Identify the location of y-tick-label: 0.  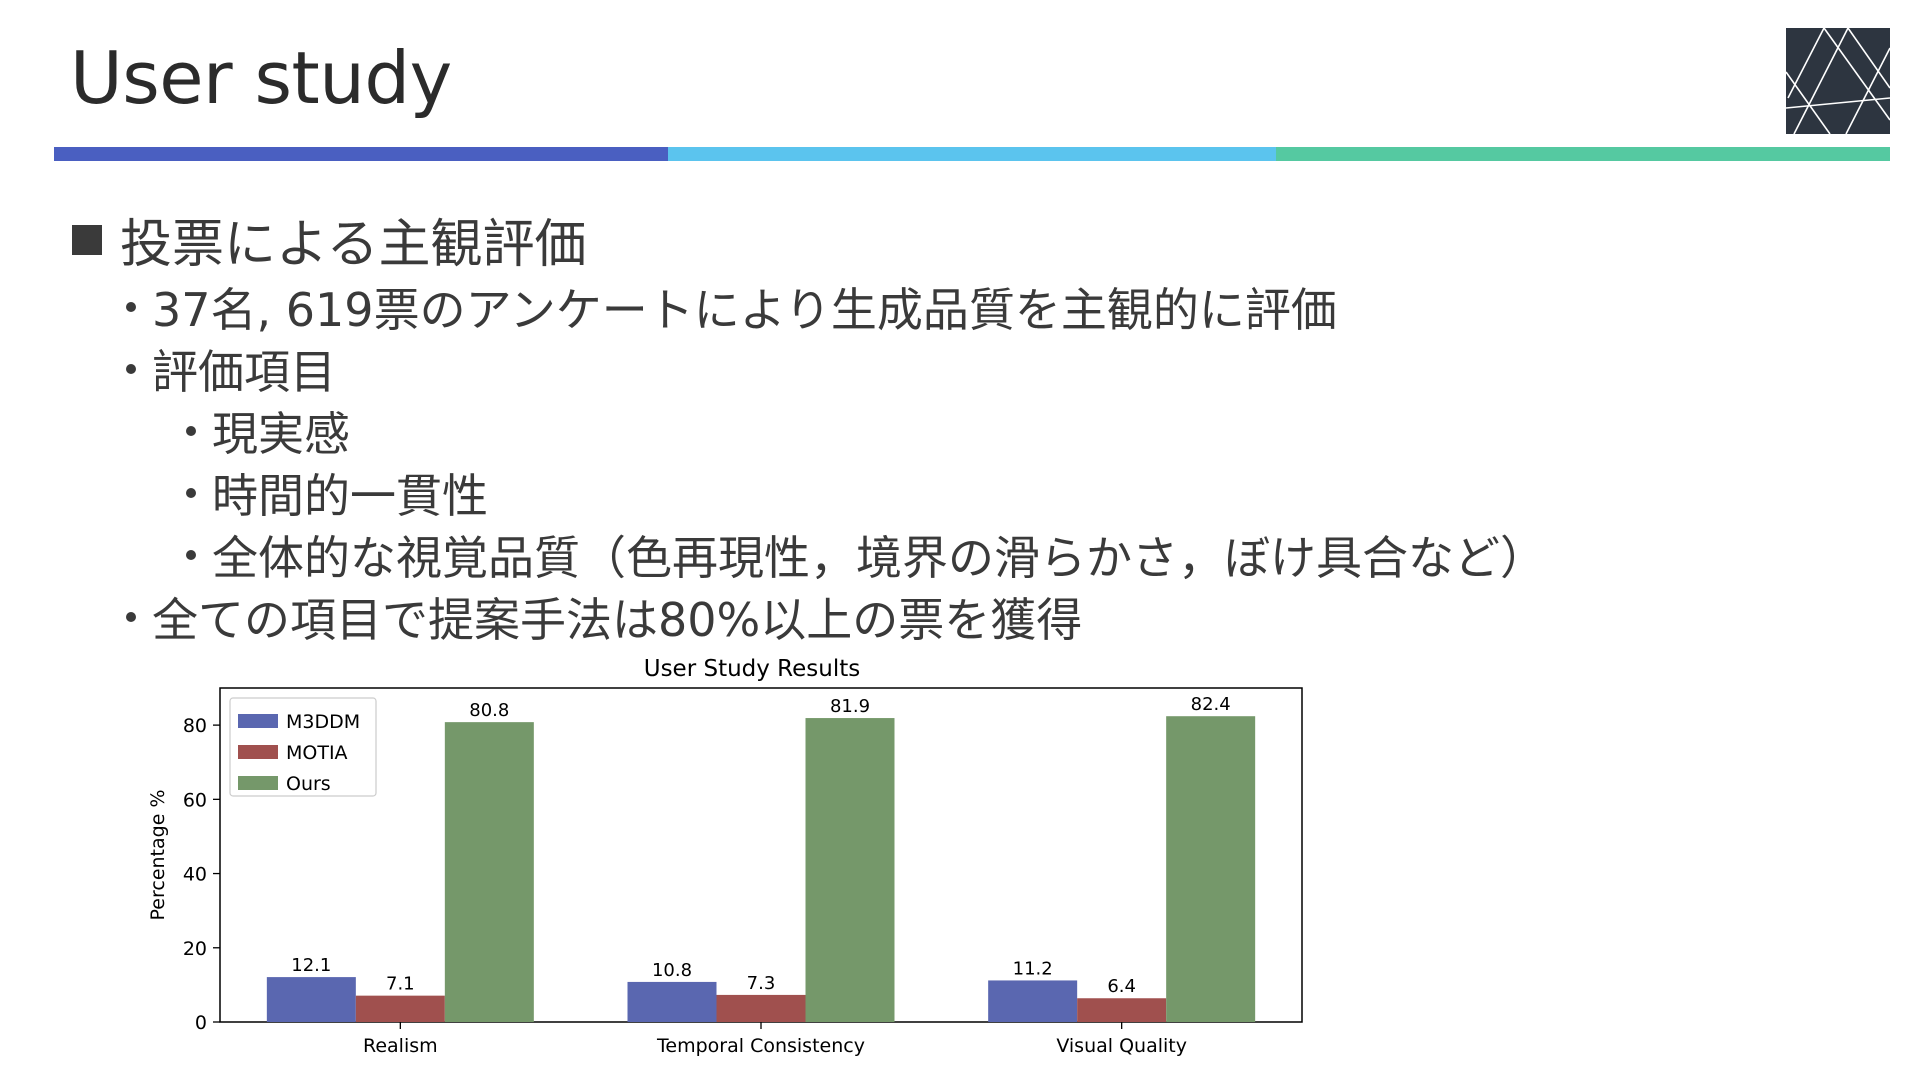
(201, 1023).